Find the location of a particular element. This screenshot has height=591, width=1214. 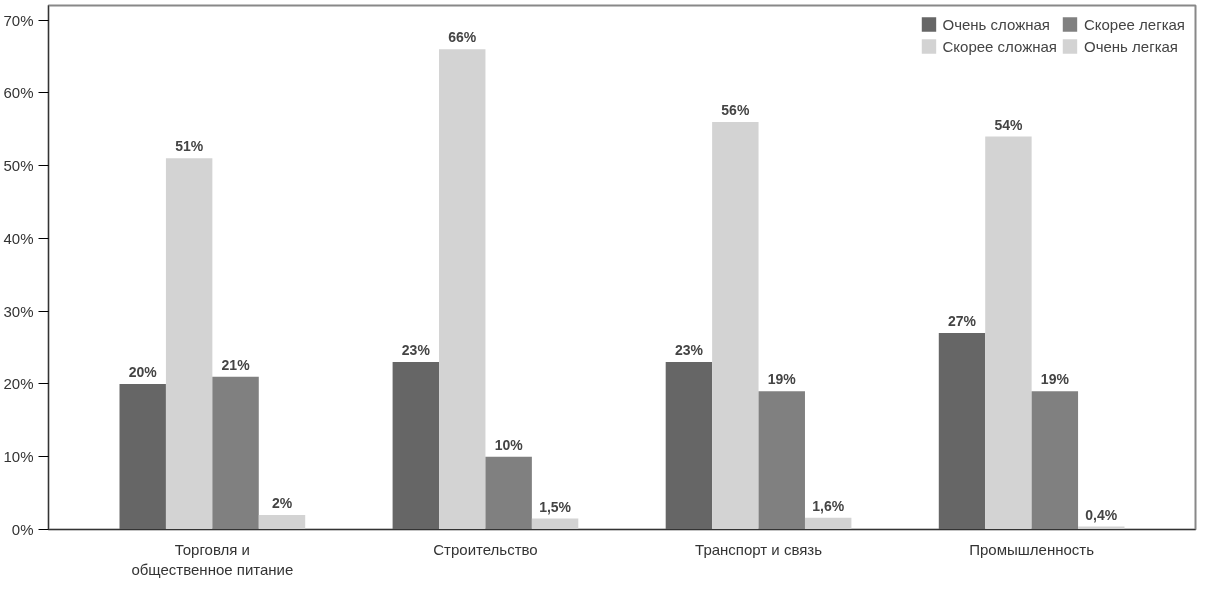

data-label: 27% is located at coordinates (962, 321).